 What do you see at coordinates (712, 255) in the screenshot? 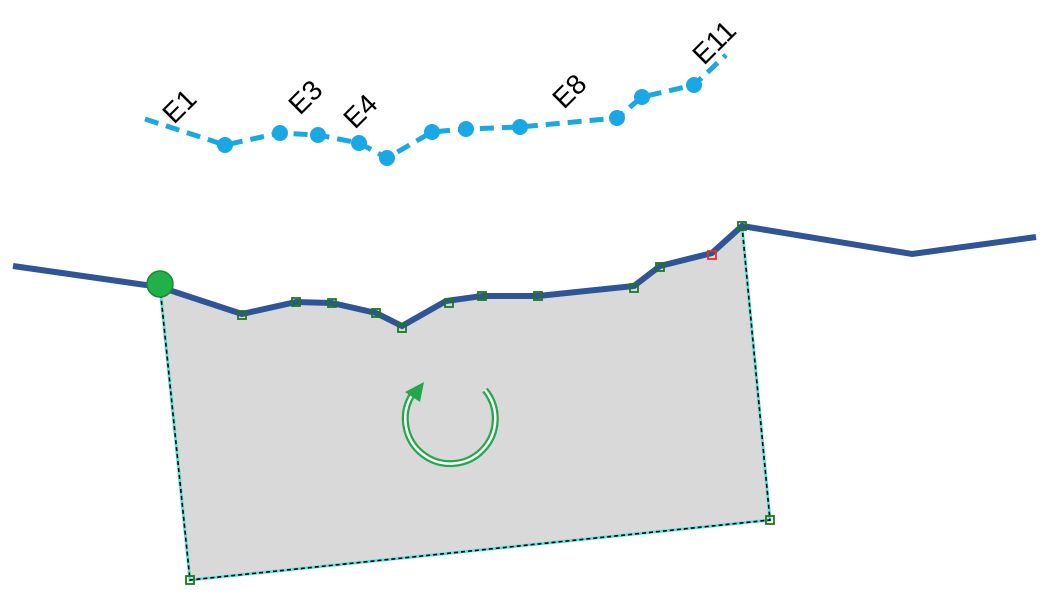
I see `selected-vertex-handle` at bounding box center [712, 255].